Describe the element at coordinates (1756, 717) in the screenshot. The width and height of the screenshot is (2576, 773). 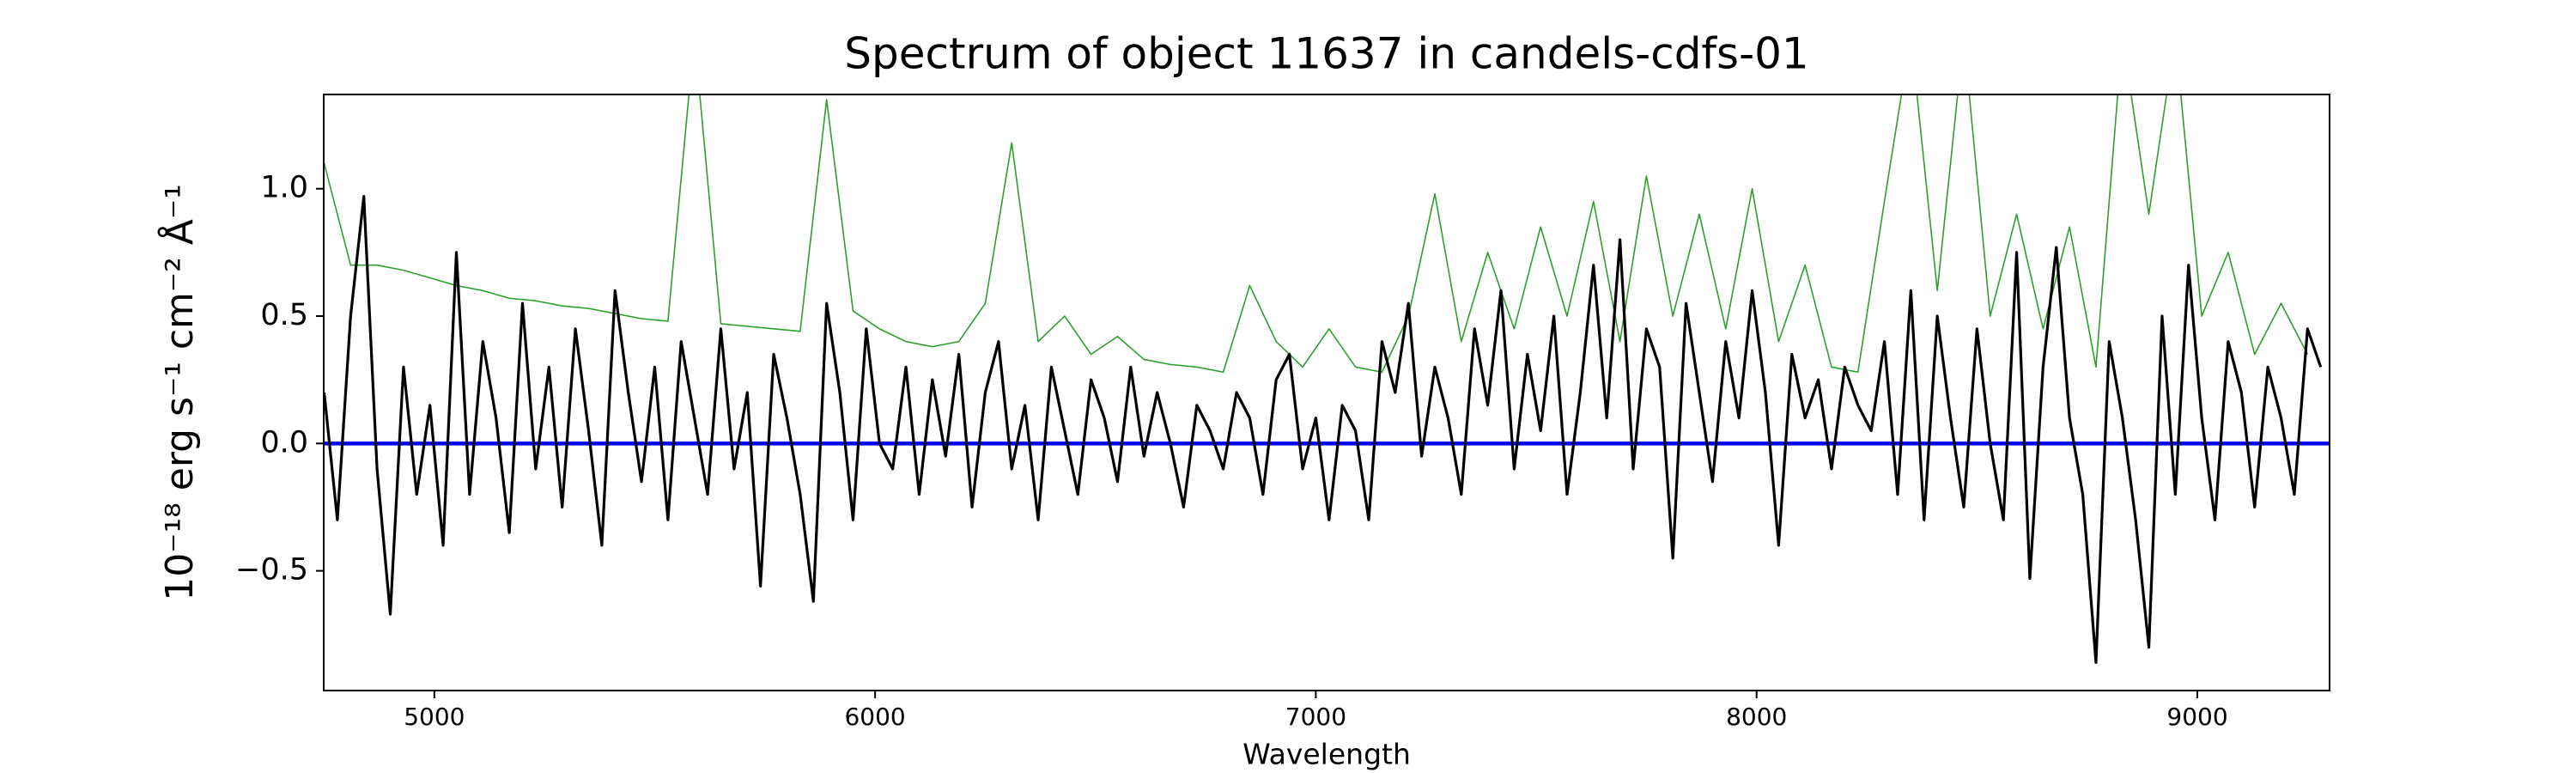
I see `x-tick-label: 8000` at that location.